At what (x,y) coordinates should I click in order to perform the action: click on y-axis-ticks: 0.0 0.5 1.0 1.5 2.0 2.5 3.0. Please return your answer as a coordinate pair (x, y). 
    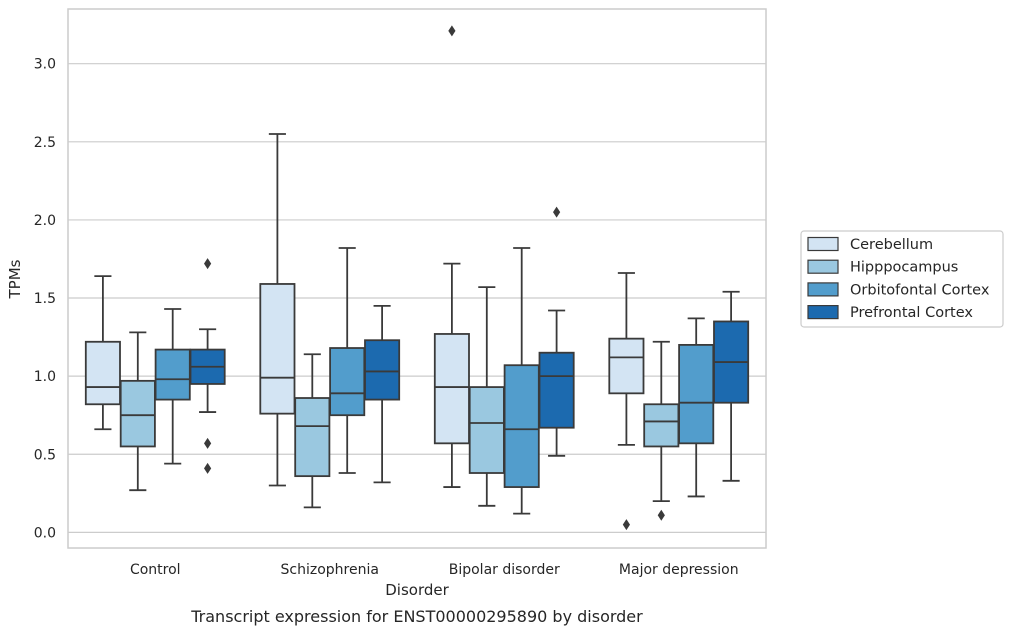
    Looking at the image, I should click on (45, 299).